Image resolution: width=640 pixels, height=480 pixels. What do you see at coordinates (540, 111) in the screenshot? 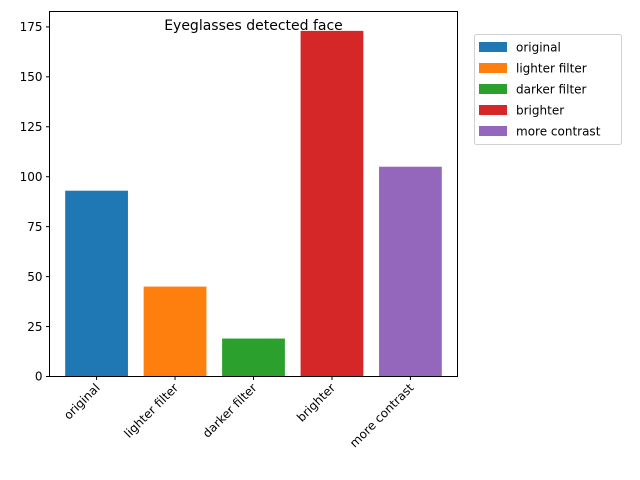
I see `legend-label: brighter` at bounding box center [540, 111].